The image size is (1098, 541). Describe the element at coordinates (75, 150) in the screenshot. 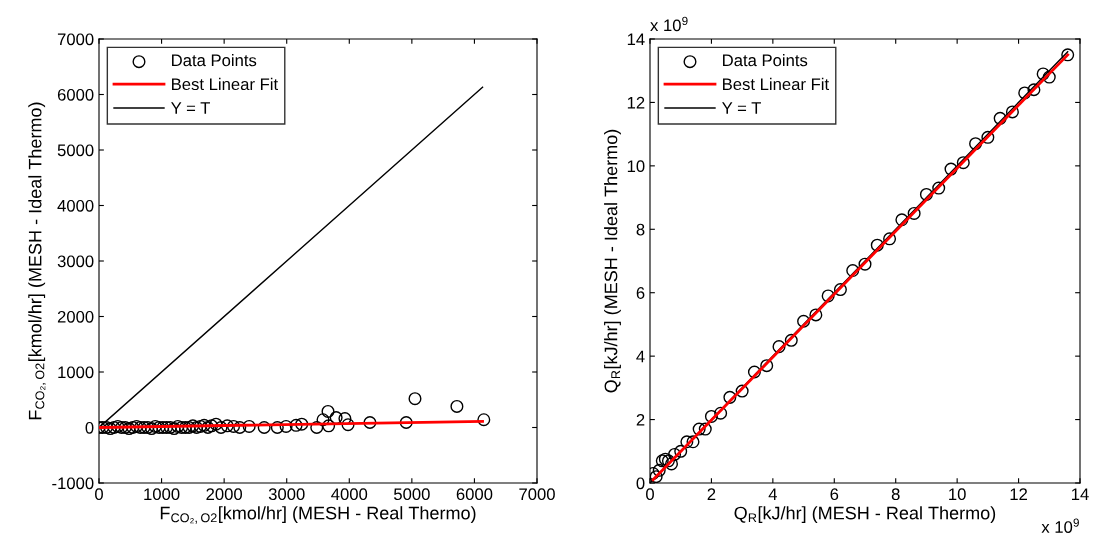

I see `y-tick-label: 5000` at that location.